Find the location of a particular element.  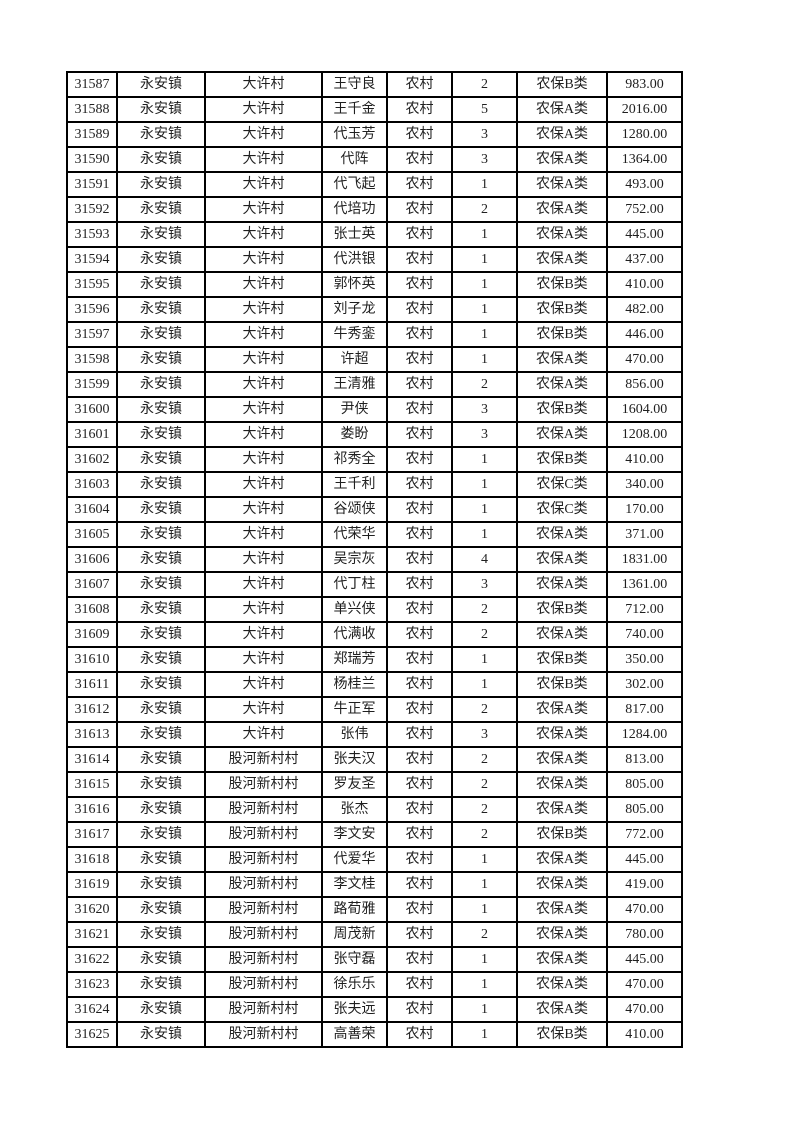

cell-person-name: 代洪银 is located at coordinates (355, 260).